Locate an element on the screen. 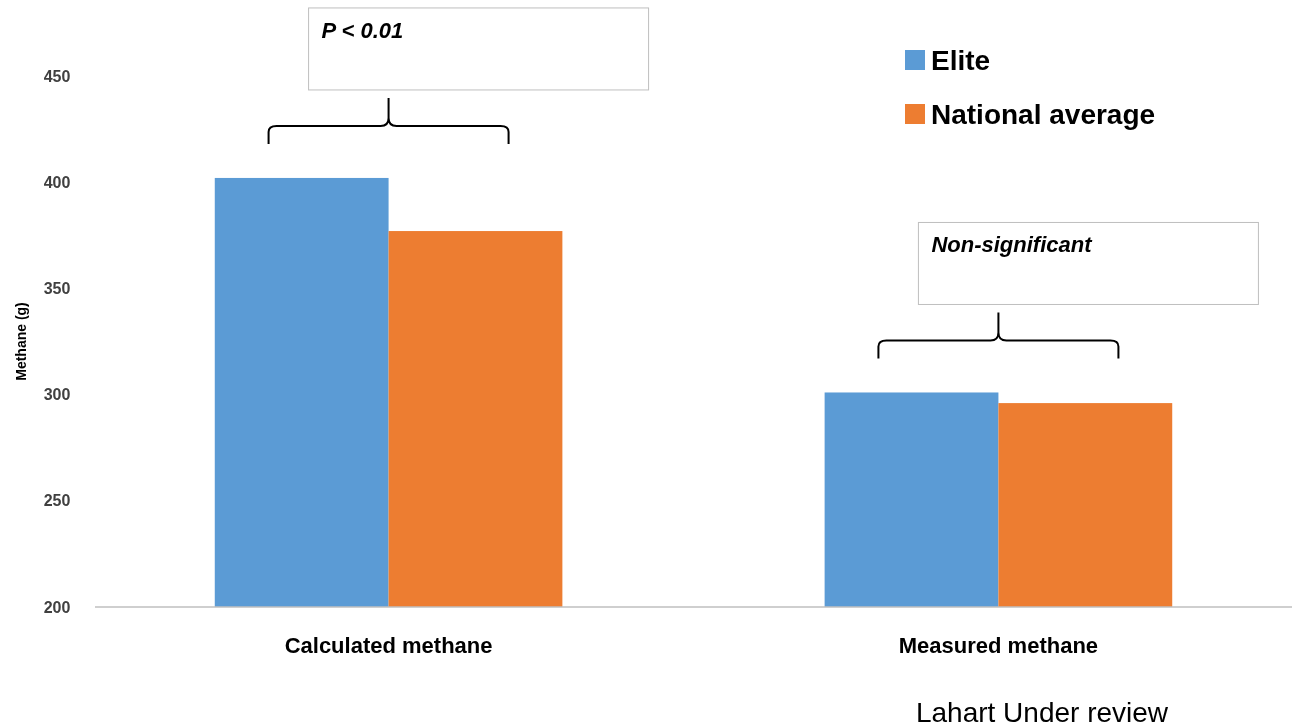  annotation: Non-significant is located at coordinates (1012, 245).